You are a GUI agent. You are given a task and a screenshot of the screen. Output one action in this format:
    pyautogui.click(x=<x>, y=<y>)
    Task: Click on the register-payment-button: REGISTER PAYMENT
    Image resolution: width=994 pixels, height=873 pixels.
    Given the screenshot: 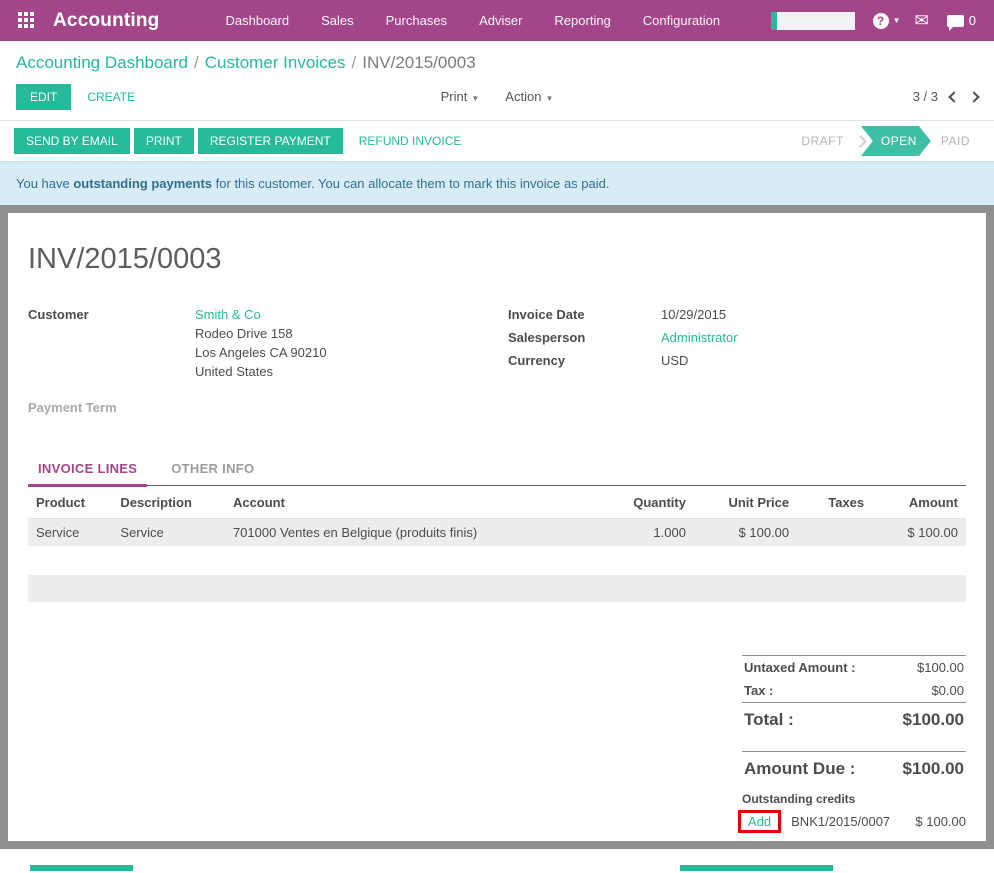 What is the action you would take?
    pyautogui.click(x=270, y=141)
    